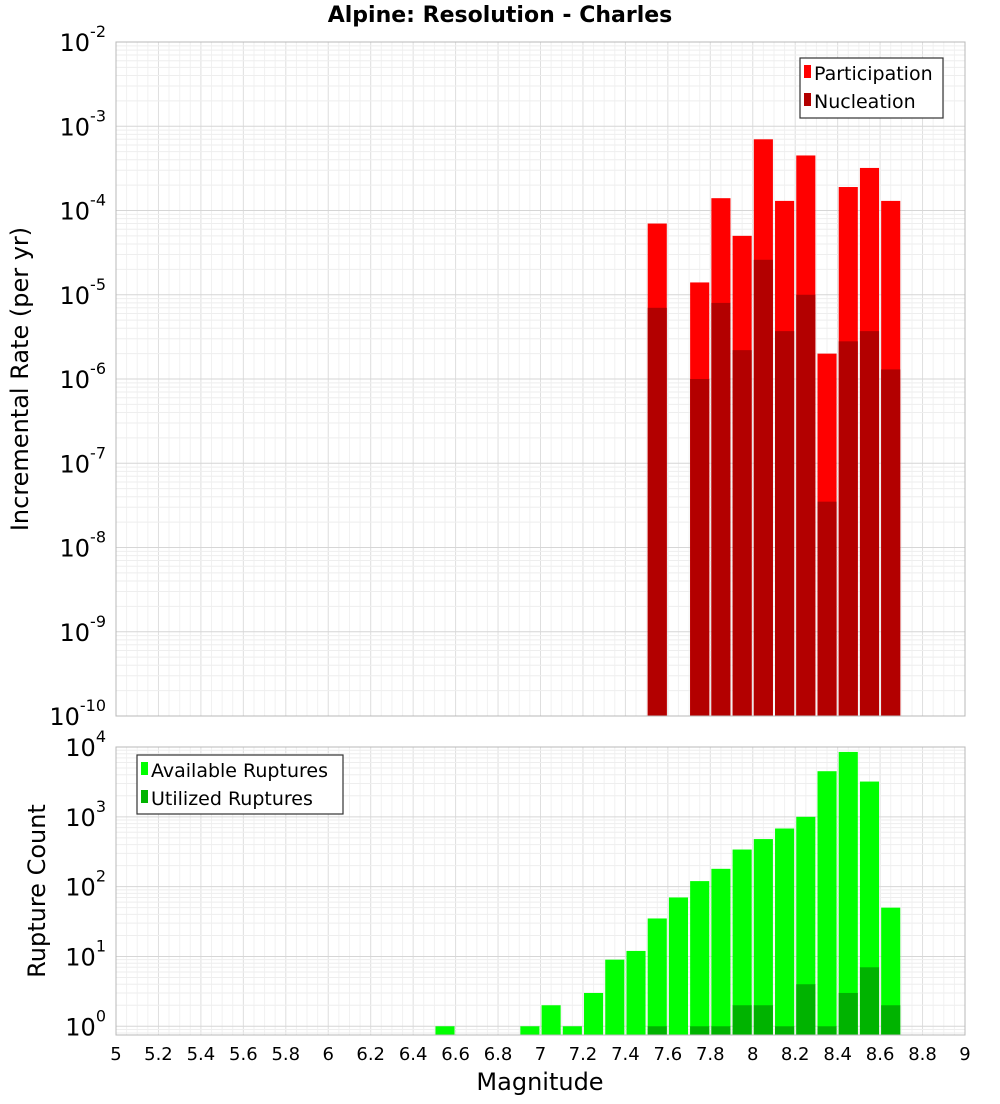 The height and width of the screenshot is (1104, 1000). What do you see at coordinates (370, 1054) in the screenshot?
I see `x-tick-label: 6.2` at bounding box center [370, 1054].